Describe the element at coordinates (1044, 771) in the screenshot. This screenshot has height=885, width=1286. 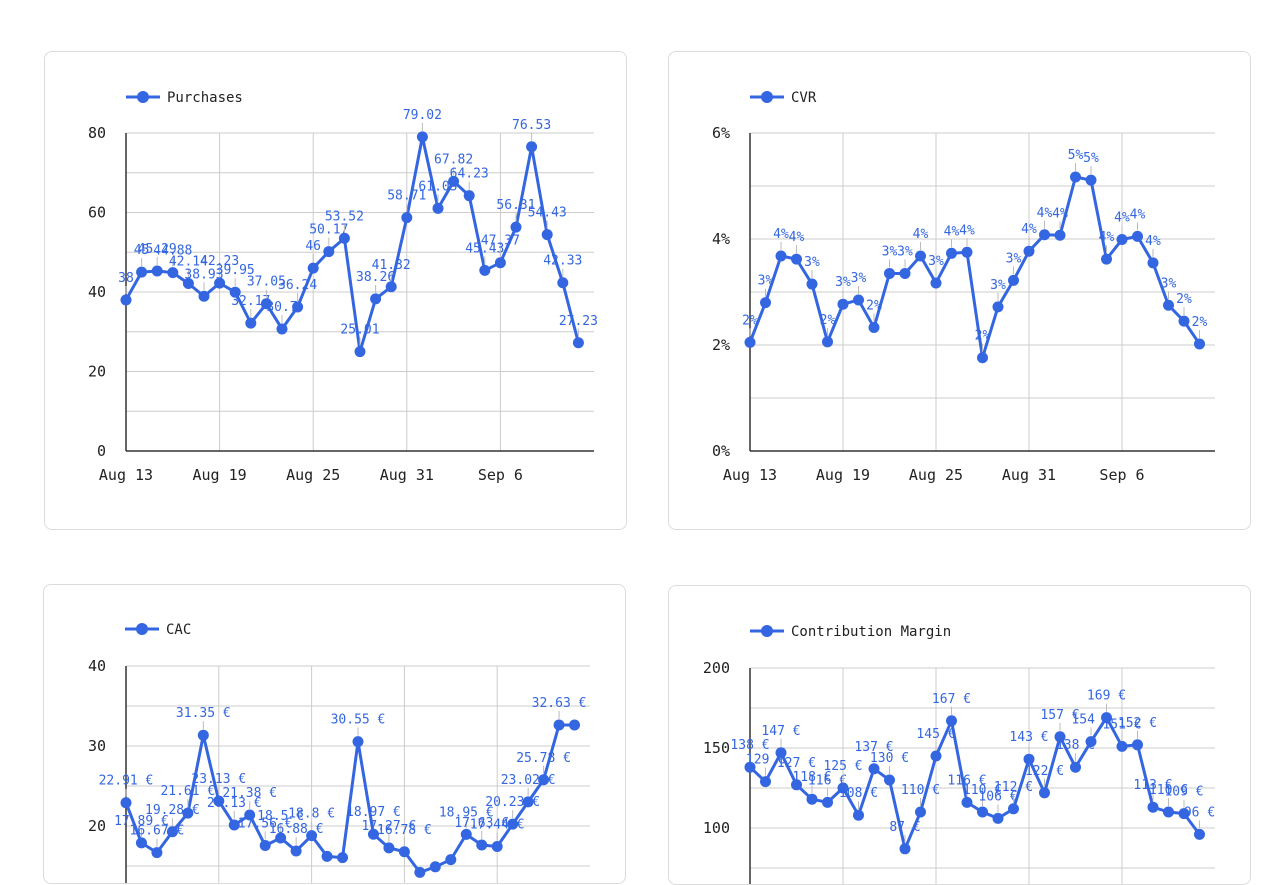
I see `contribution-margin-data-label: 122 €` at that location.